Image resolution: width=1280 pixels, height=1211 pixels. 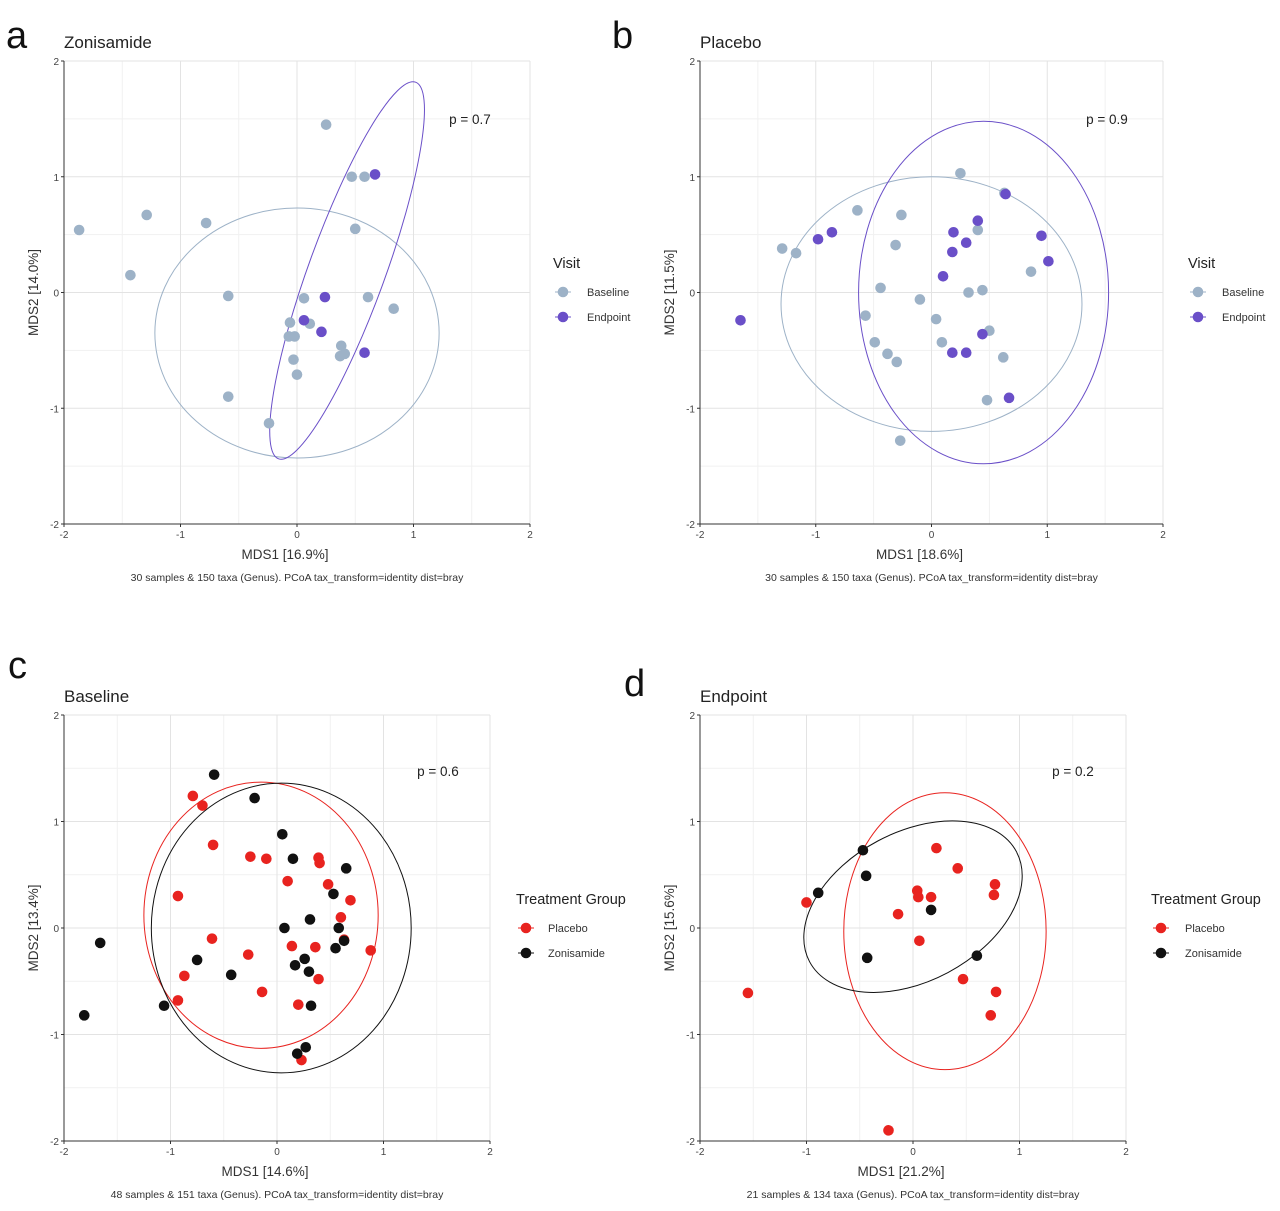 What do you see at coordinates (1126, 1152) in the screenshot?
I see `x-tick-label: 2` at bounding box center [1126, 1152].